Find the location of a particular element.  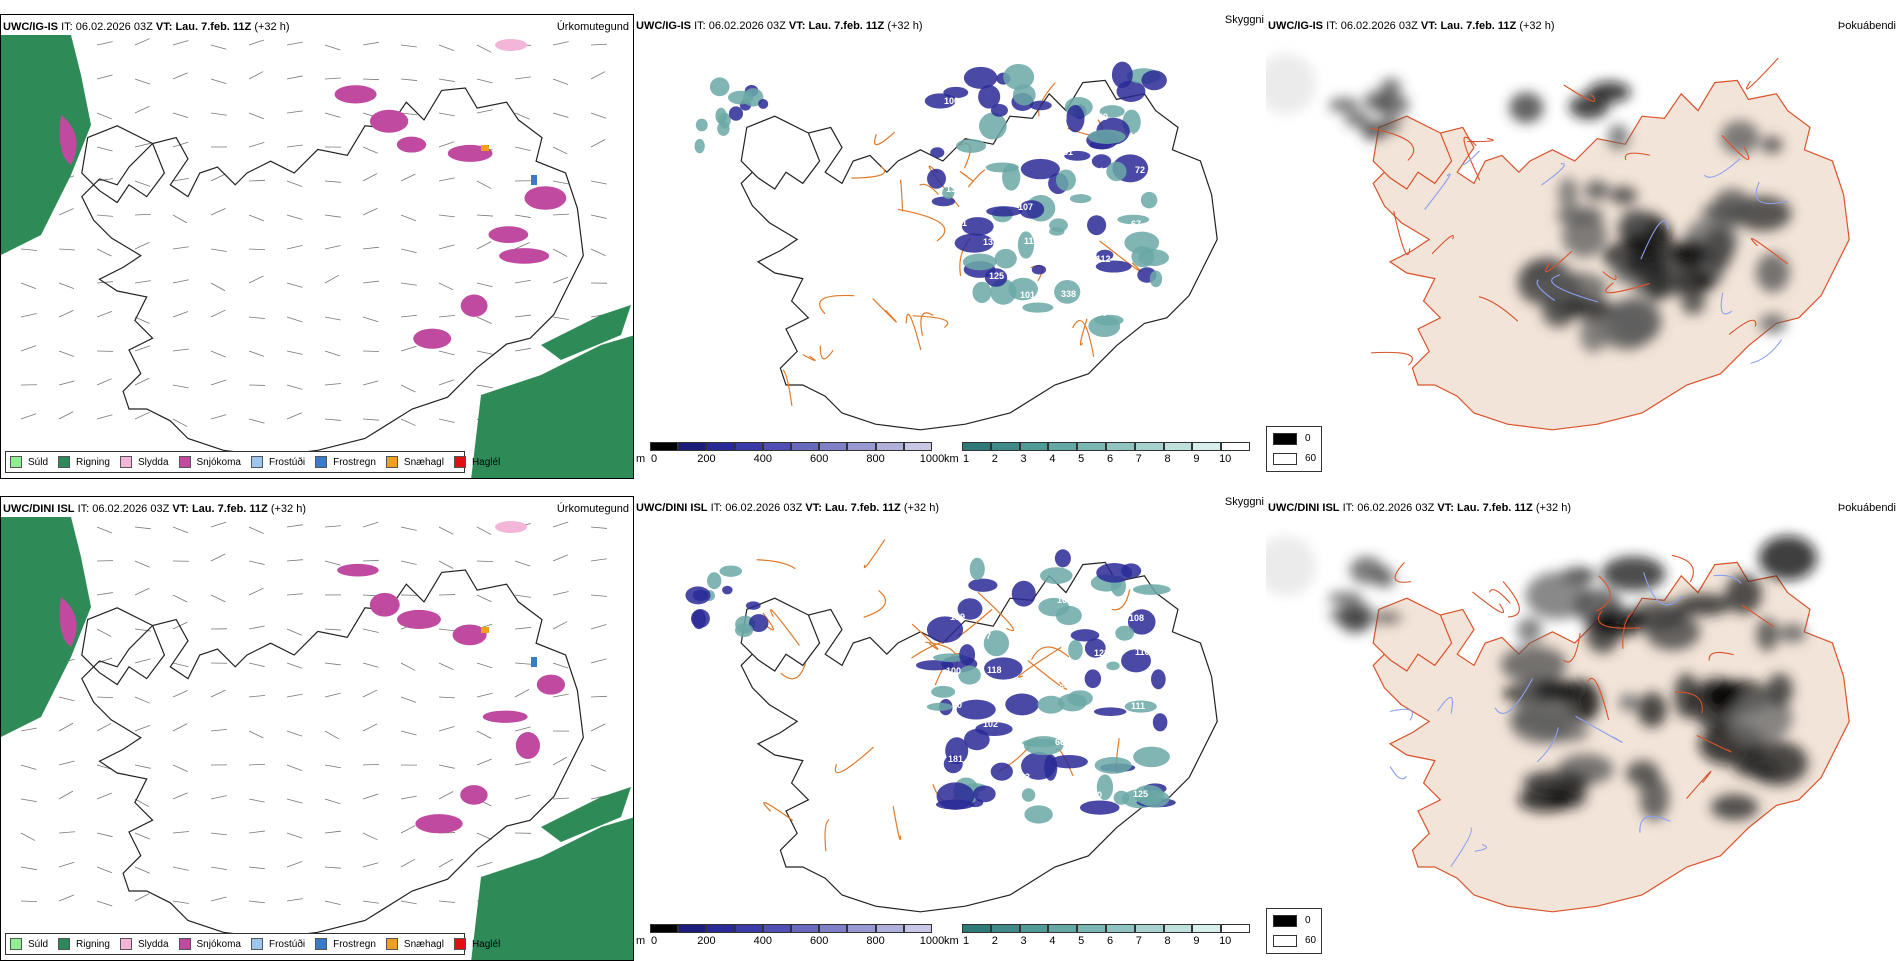

colorbar-tick: 2 is located at coordinates (995, 941).